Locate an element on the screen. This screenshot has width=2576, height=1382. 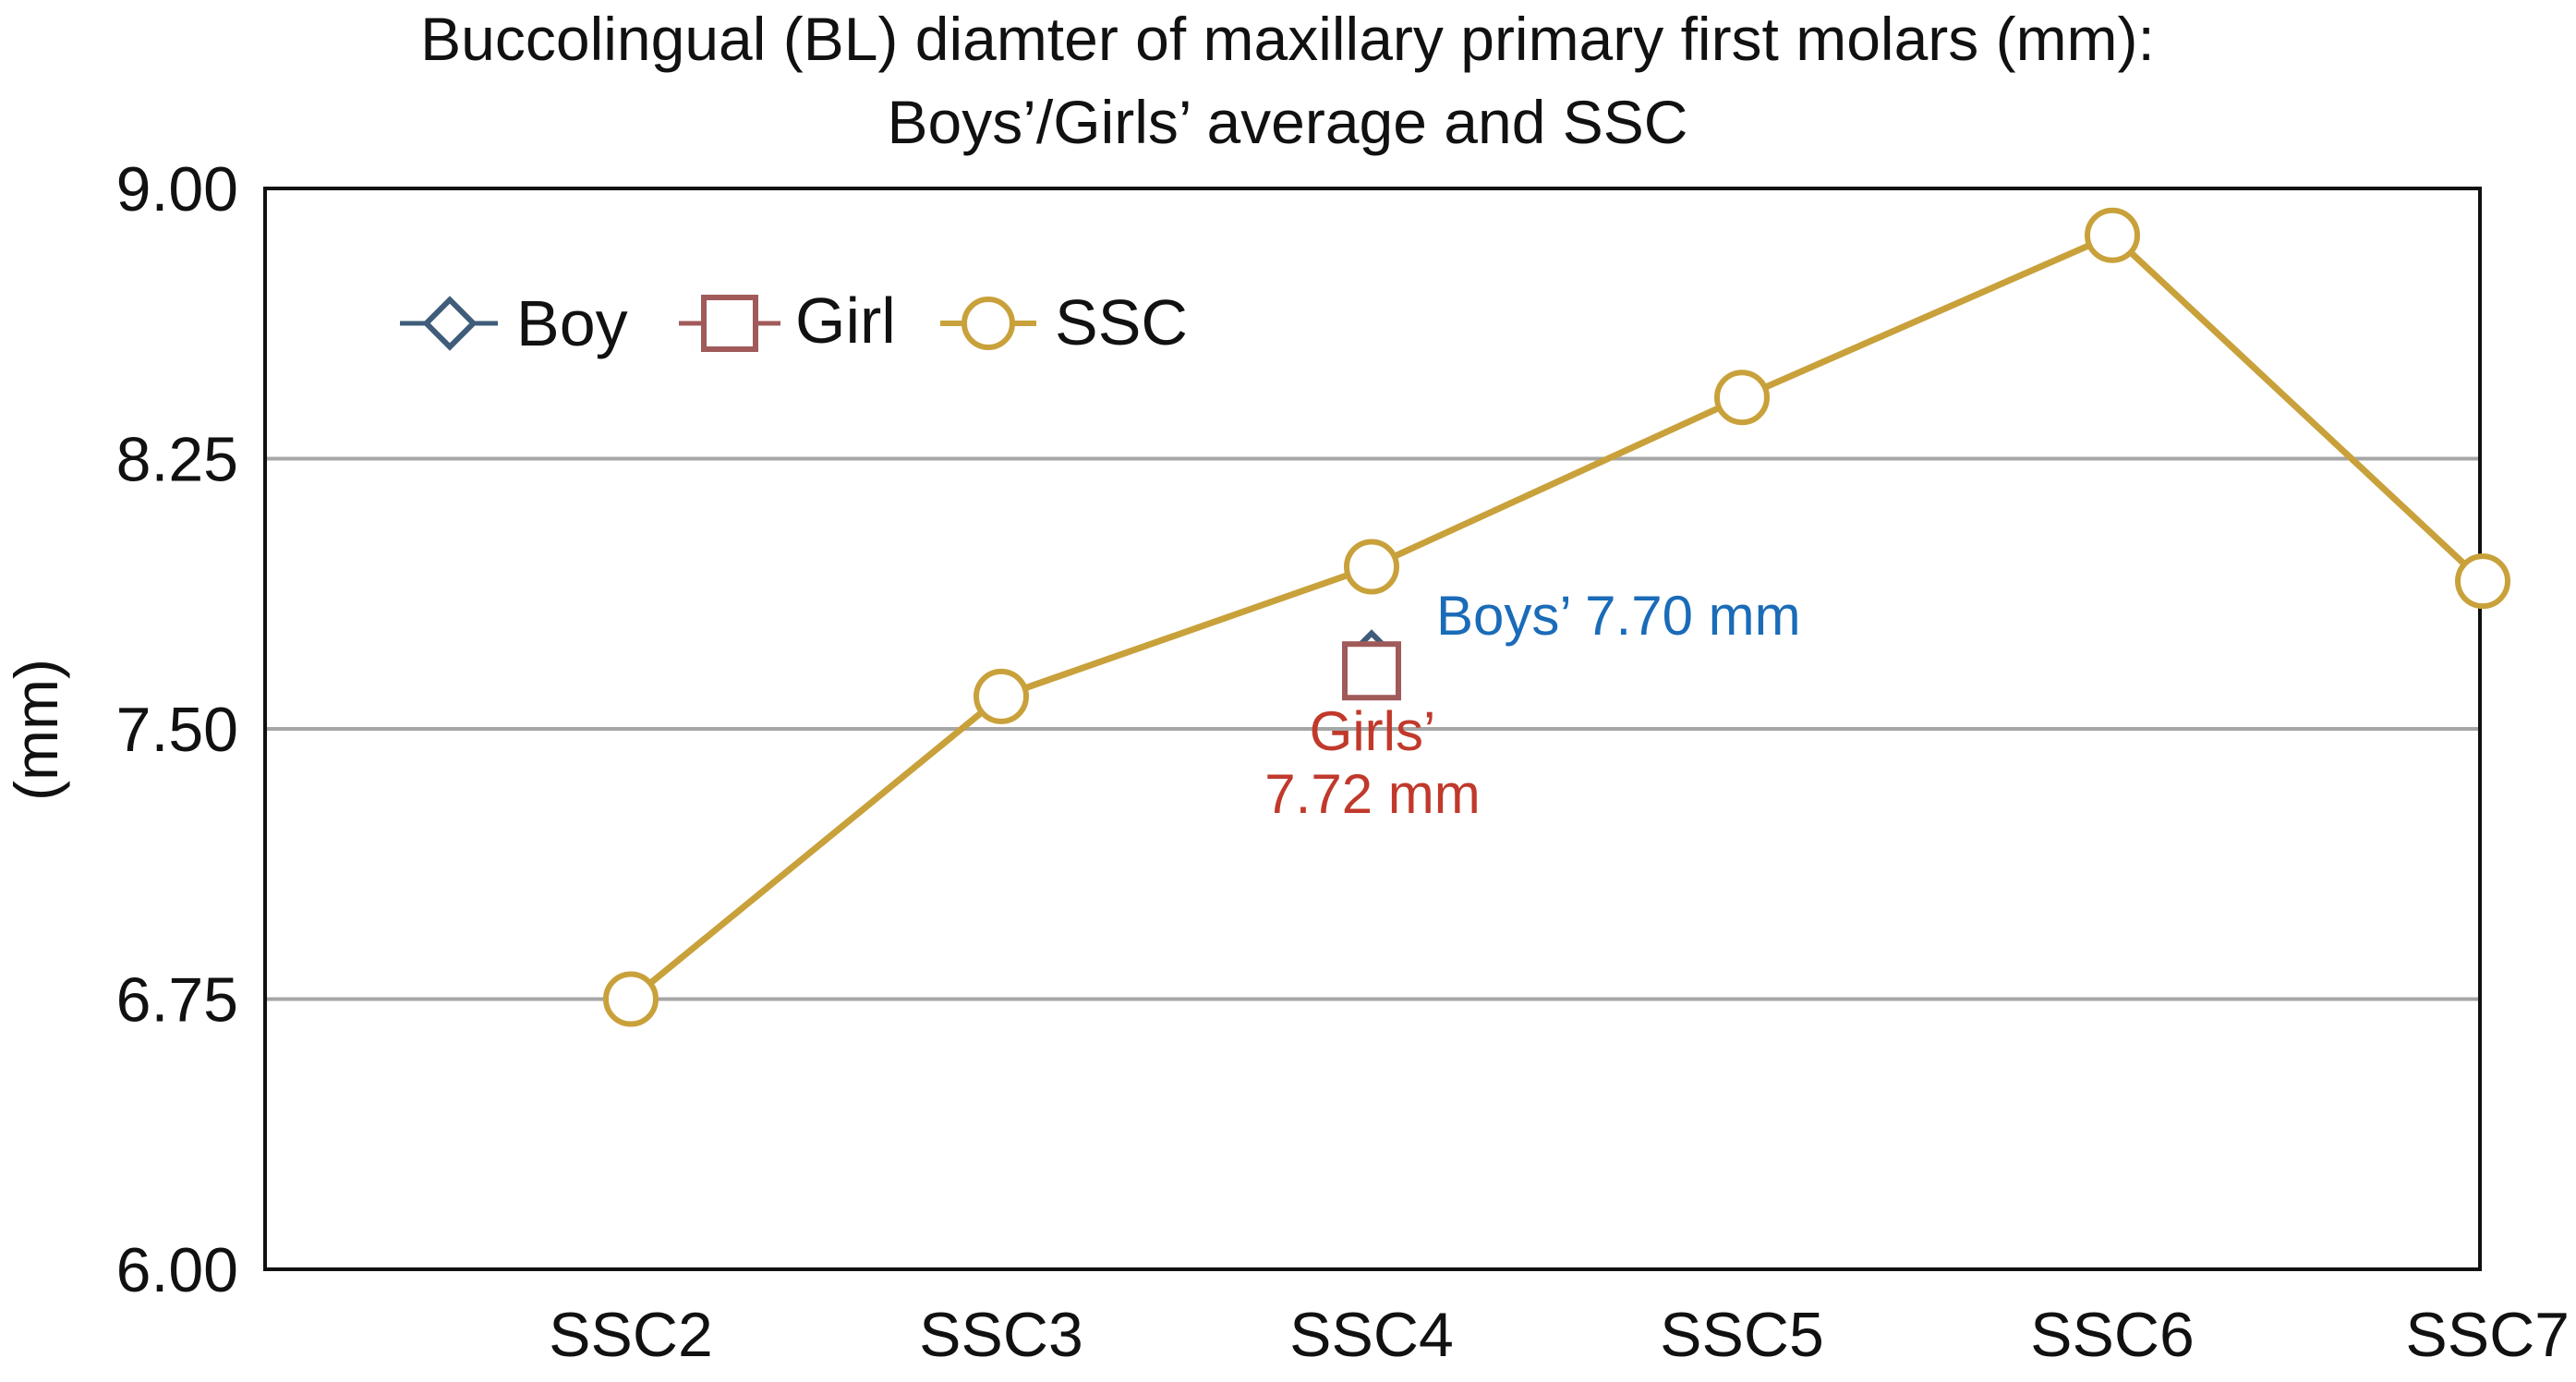
x-tick-label-ssc2: SSC2 is located at coordinates (631, 1335).